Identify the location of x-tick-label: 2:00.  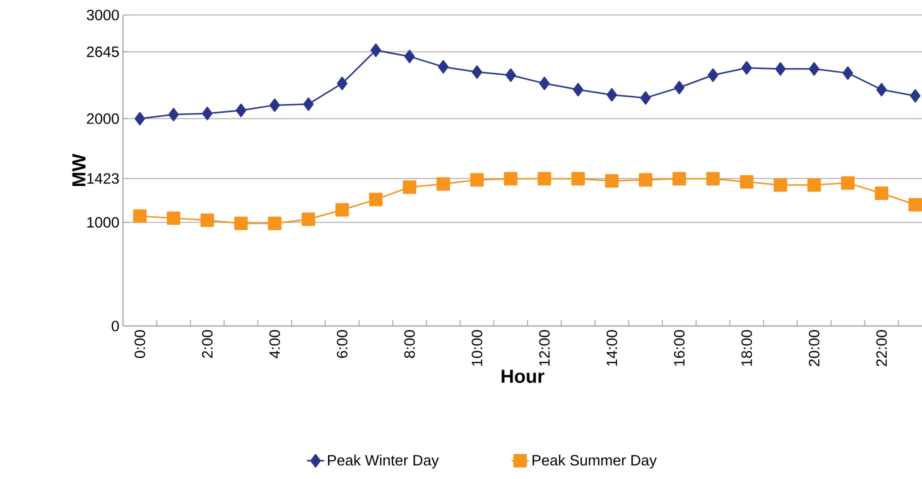
(207, 344).